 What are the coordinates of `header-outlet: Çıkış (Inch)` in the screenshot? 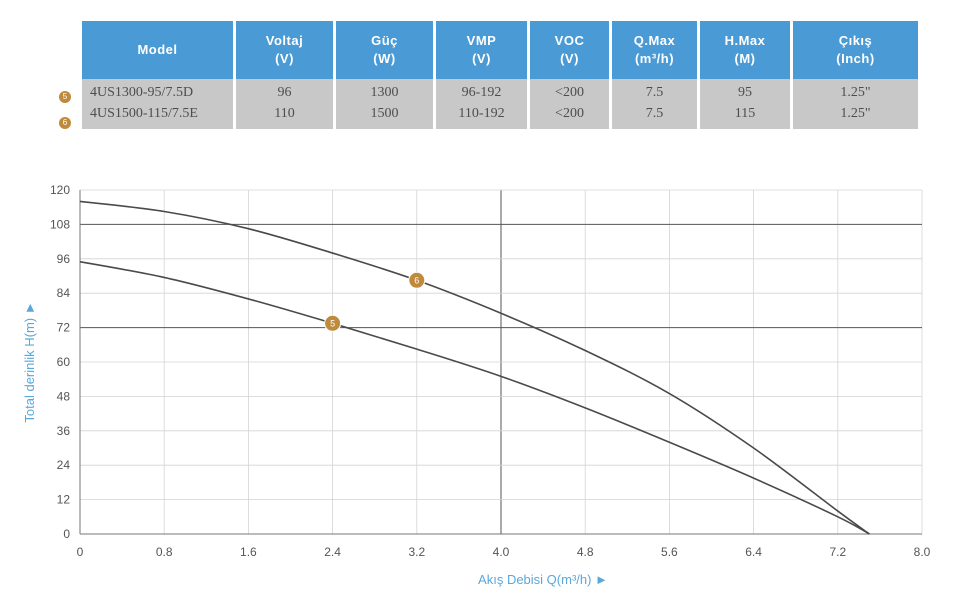 It's located at (855, 50).